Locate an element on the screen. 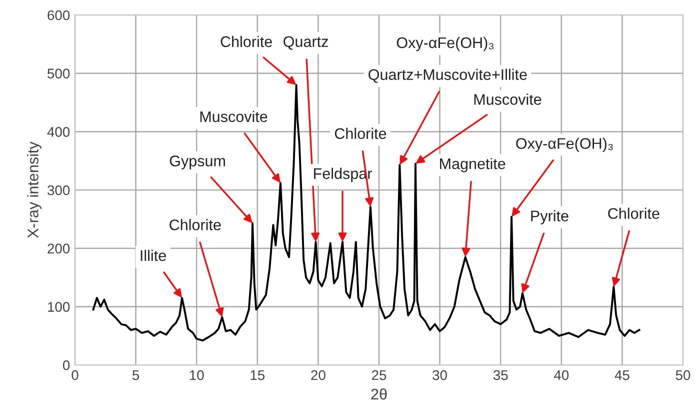  x-tick-label: 20 is located at coordinates (318, 375).